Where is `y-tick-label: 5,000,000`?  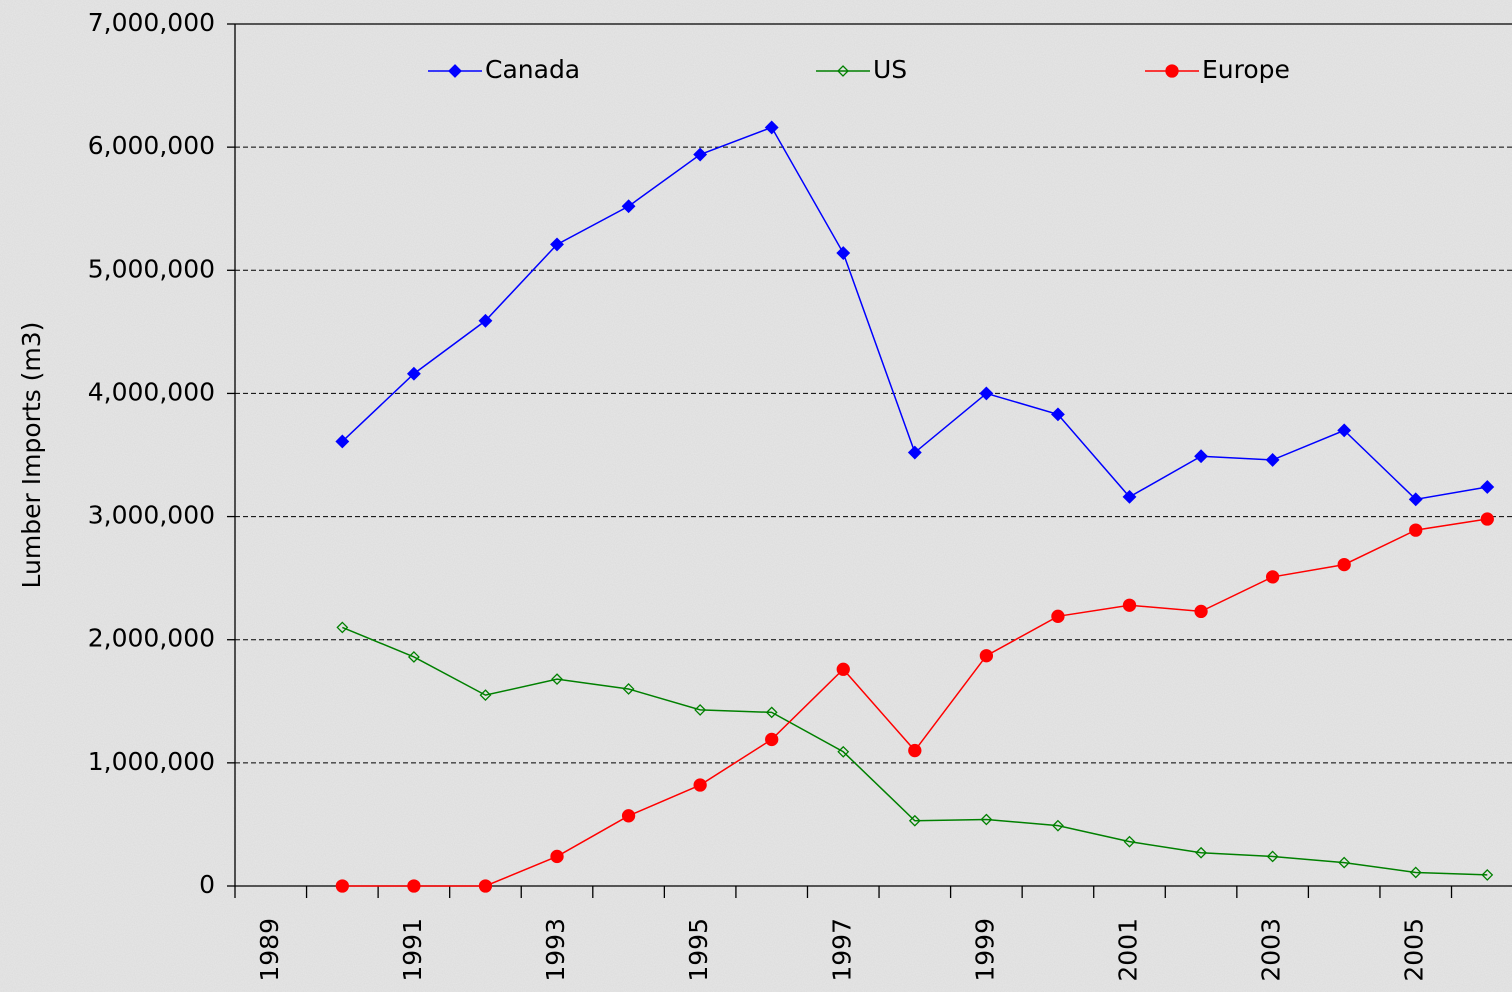
y-tick-label: 5,000,000 is located at coordinates (151, 268).